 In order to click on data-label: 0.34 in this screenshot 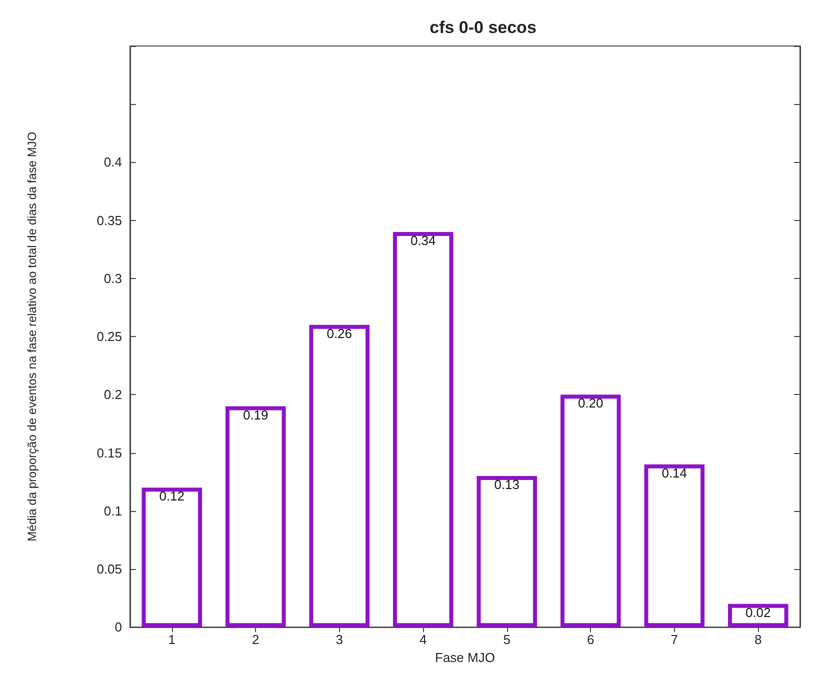, I will do `click(423, 240)`.